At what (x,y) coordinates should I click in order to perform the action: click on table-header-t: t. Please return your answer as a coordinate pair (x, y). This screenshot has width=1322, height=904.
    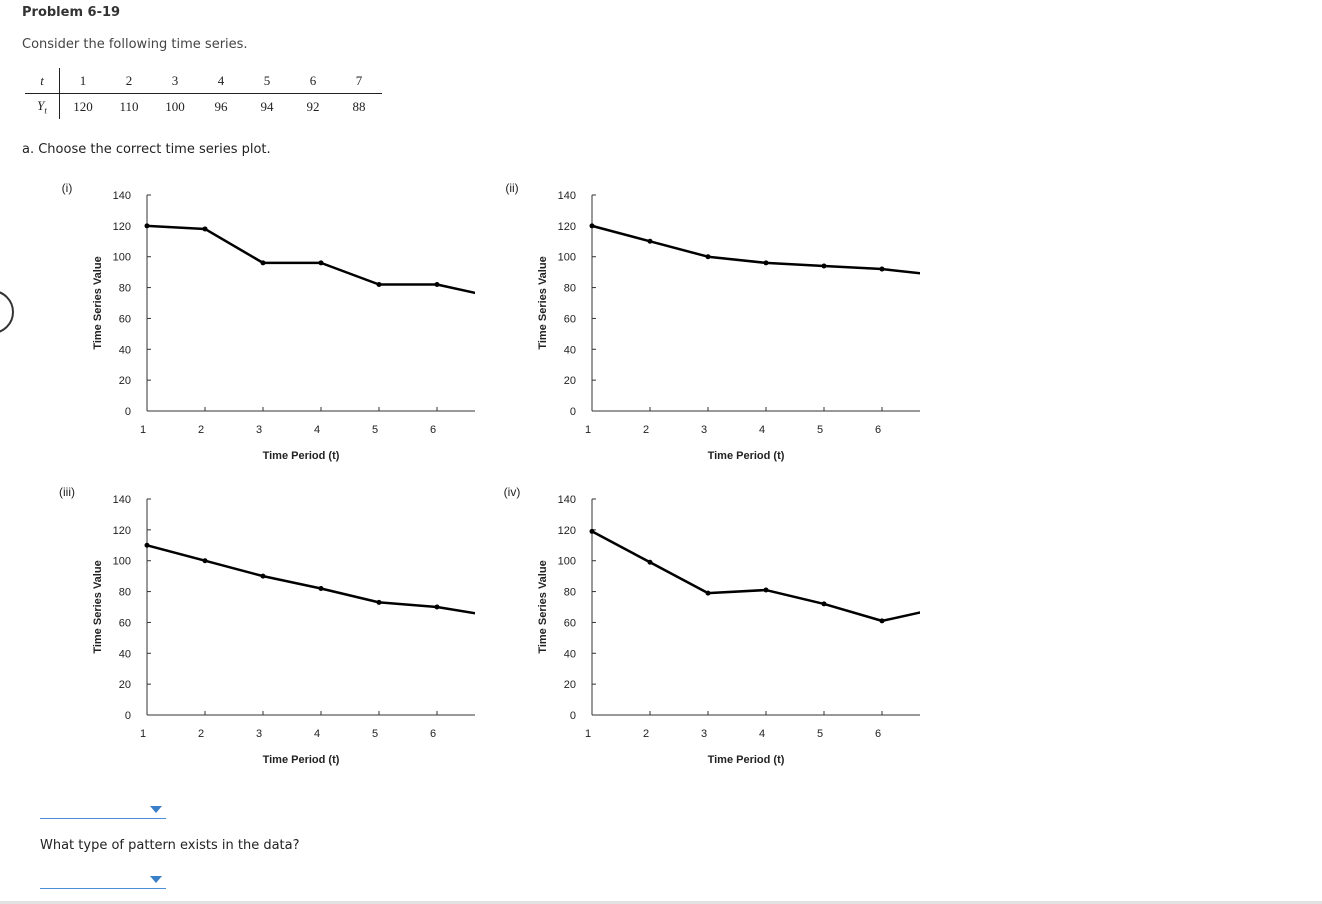
    Looking at the image, I should click on (42, 81).